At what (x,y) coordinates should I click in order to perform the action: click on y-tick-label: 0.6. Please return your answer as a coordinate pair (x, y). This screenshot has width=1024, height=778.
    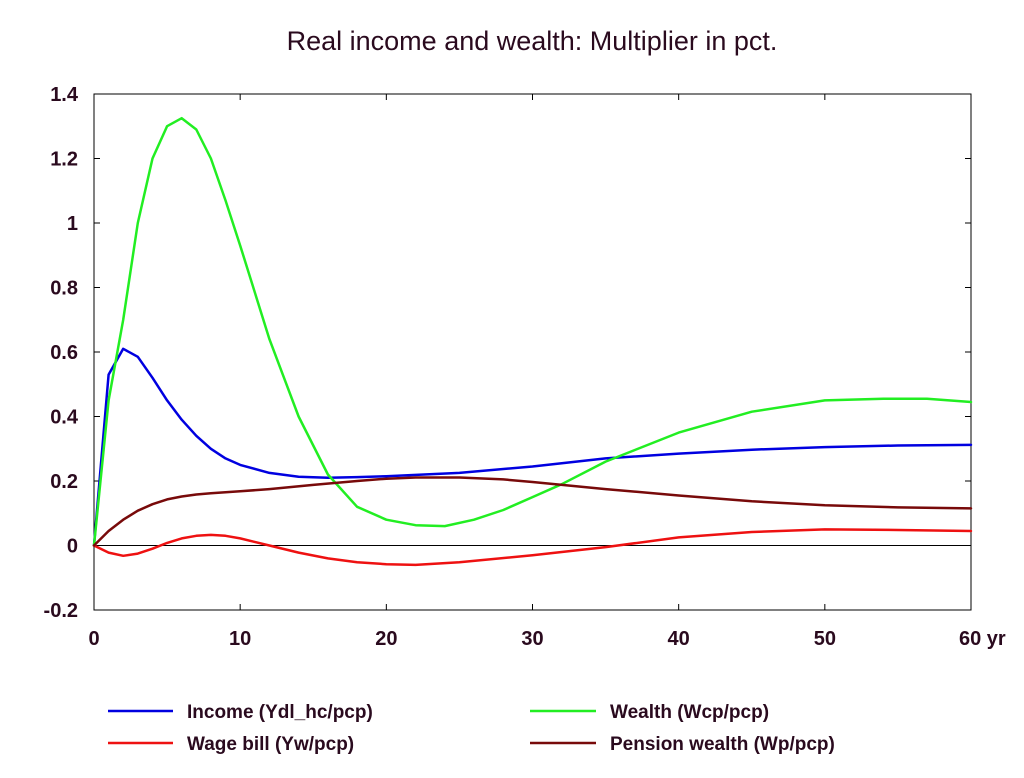
    Looking at the image, I should click on (64, 353).